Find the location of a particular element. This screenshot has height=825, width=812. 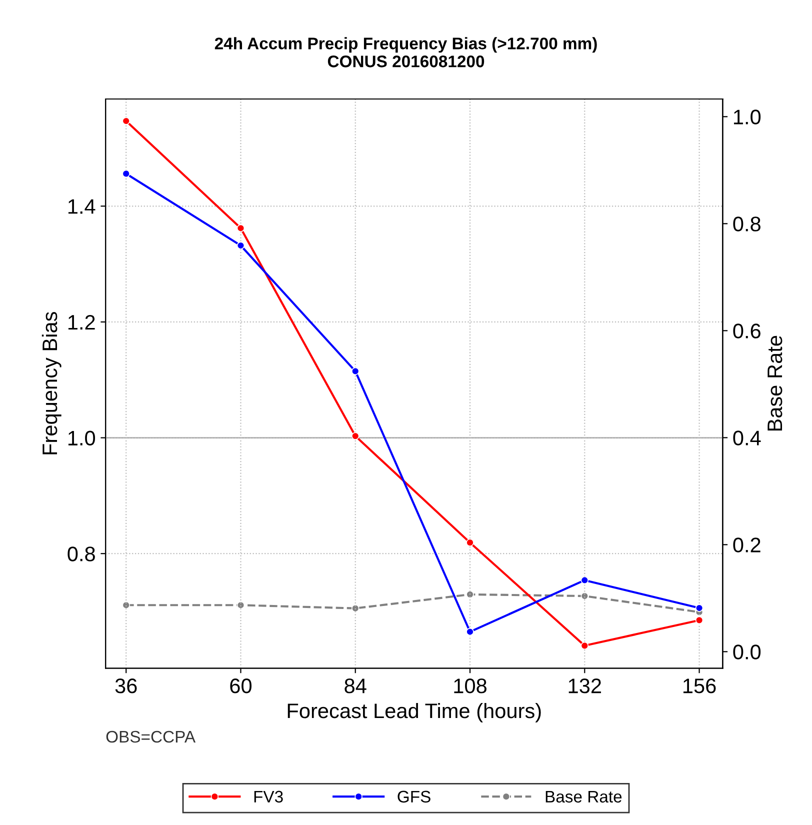

y2-tick-label: 0.4 is located at coordinates (747, 438).